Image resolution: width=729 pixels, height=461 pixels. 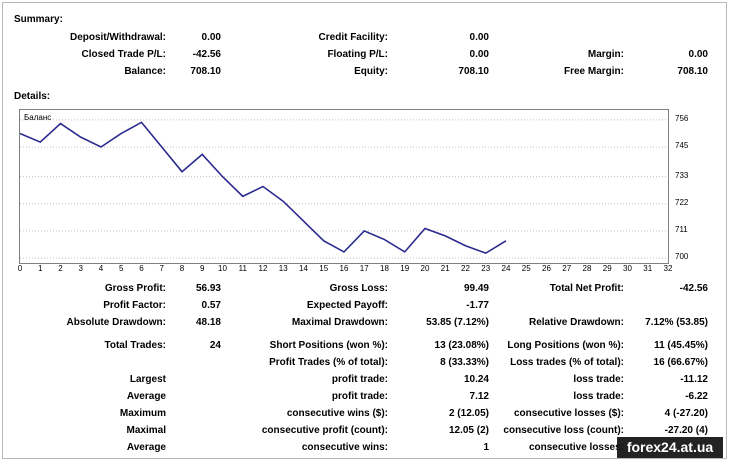 What do you see at coordinates (303, 268) in the screenshot?
I see `x-tick-label: 14` at bounding box center [303, 268].